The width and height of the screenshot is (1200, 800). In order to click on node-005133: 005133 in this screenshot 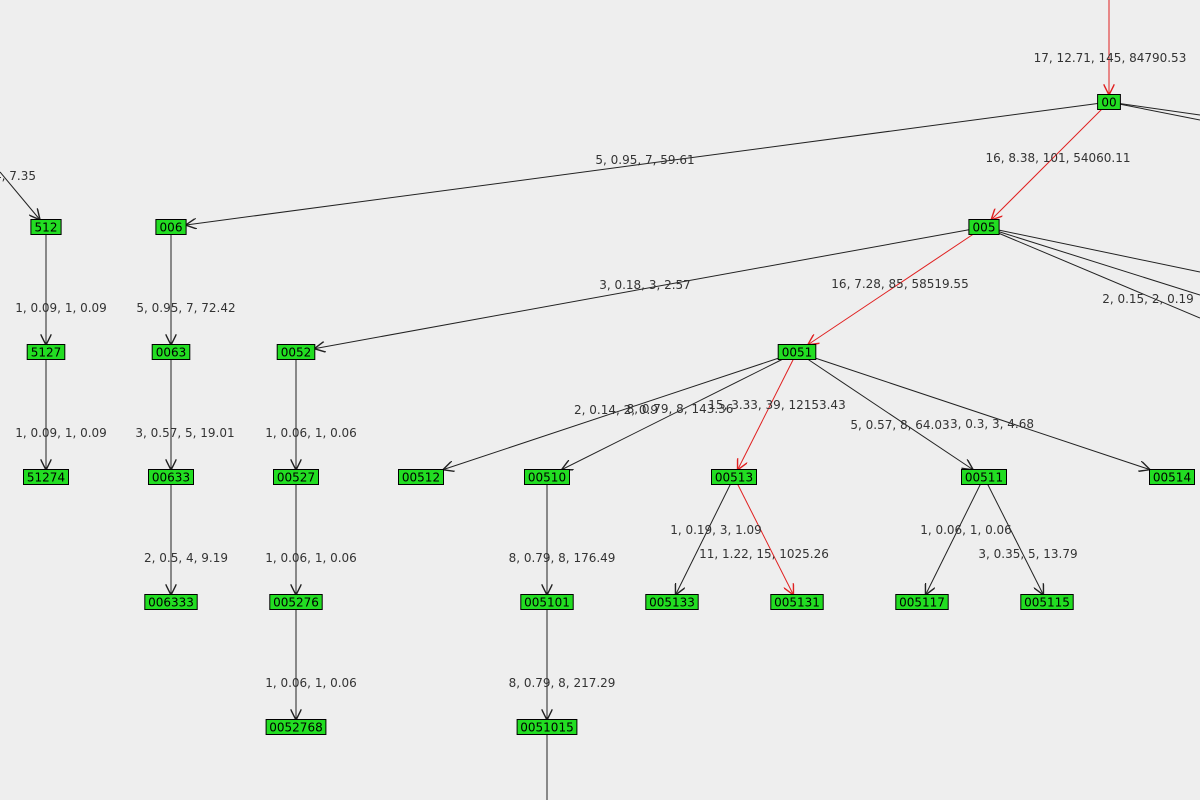, I will do `click(672, 602)`.